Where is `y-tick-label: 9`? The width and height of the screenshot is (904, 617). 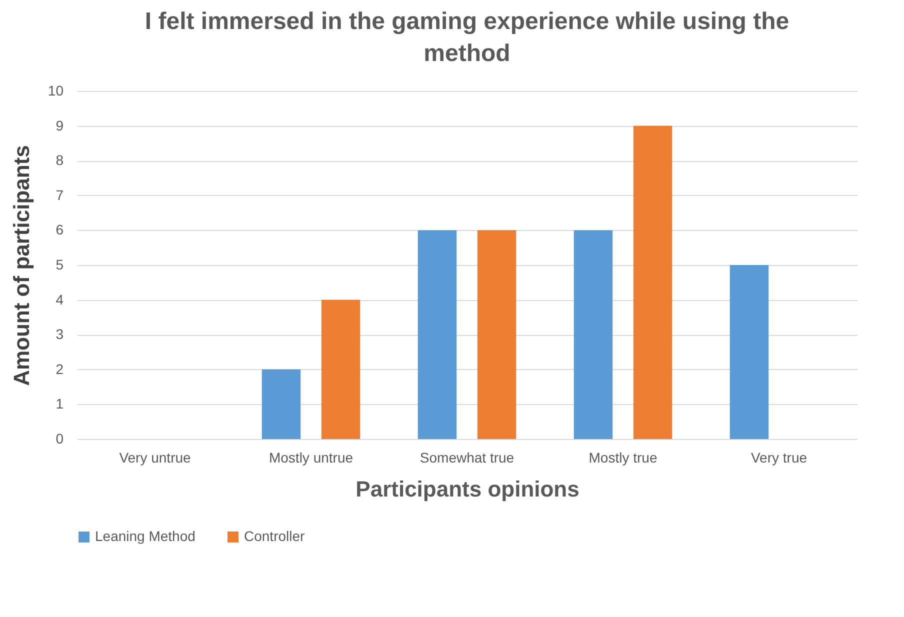 y-tick-label: 9 is located at coordinates (60, 125).